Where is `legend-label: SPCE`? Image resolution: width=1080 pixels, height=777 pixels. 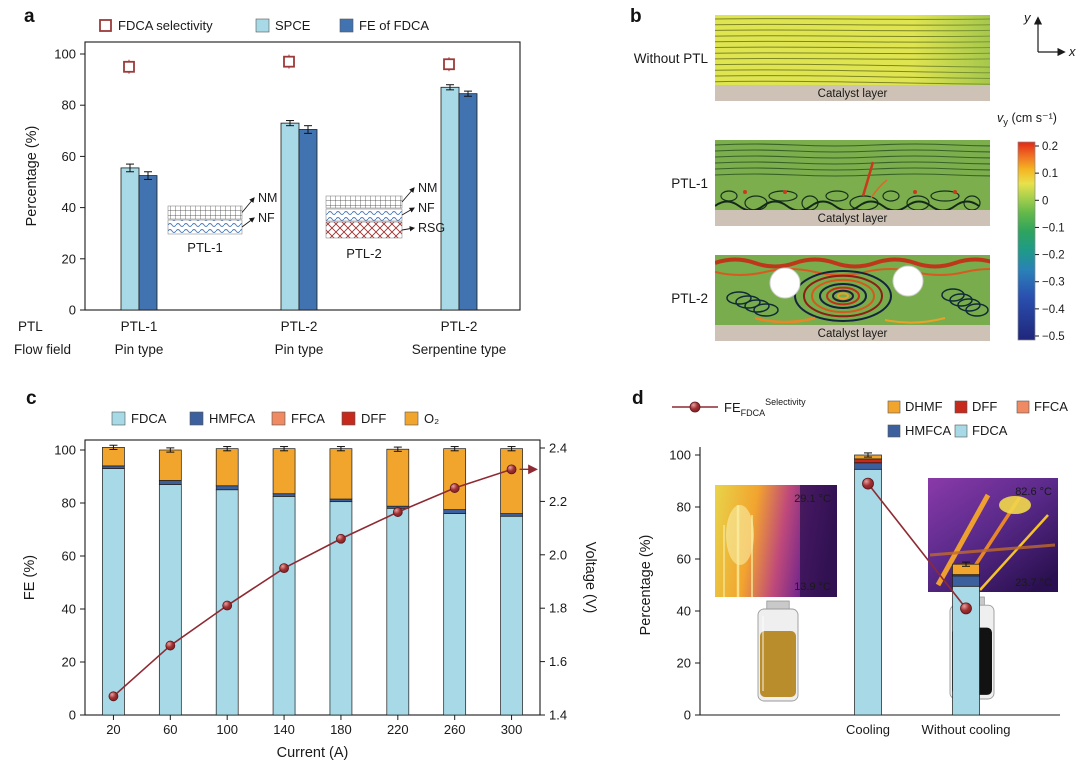 legend-label: SPCE is located at coordinates (293, 25).